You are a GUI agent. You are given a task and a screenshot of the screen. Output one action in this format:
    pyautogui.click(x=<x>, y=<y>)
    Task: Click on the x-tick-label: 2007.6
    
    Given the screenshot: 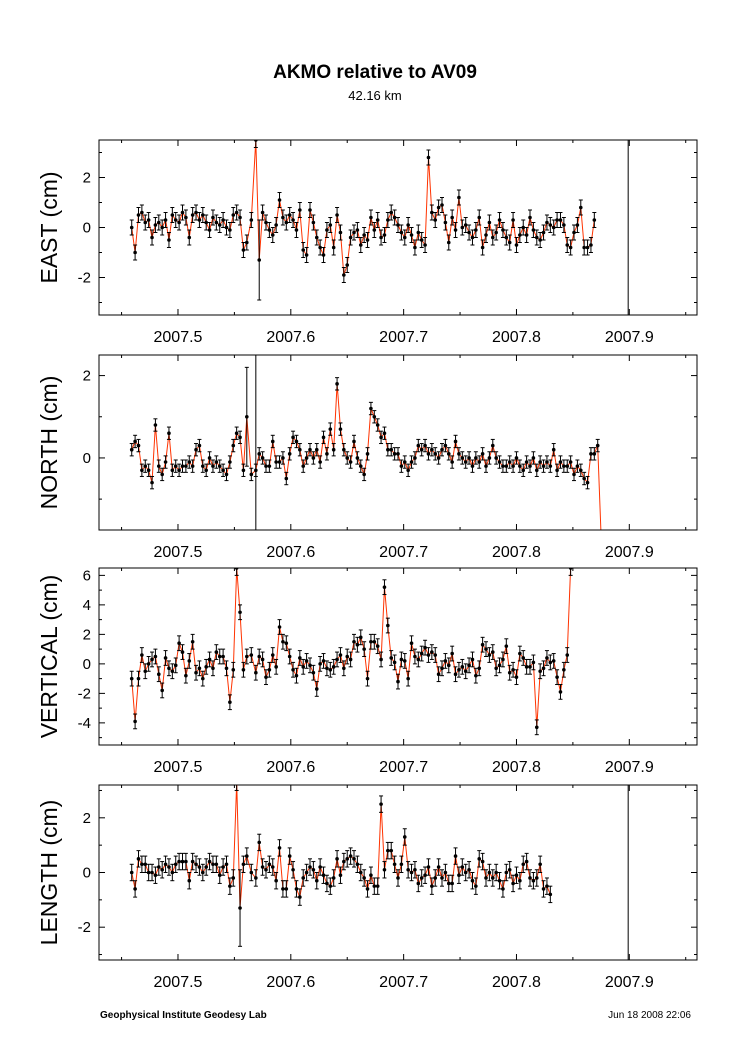 What is the action you would take?
    pyautogui.click(x=290, y=982)
    